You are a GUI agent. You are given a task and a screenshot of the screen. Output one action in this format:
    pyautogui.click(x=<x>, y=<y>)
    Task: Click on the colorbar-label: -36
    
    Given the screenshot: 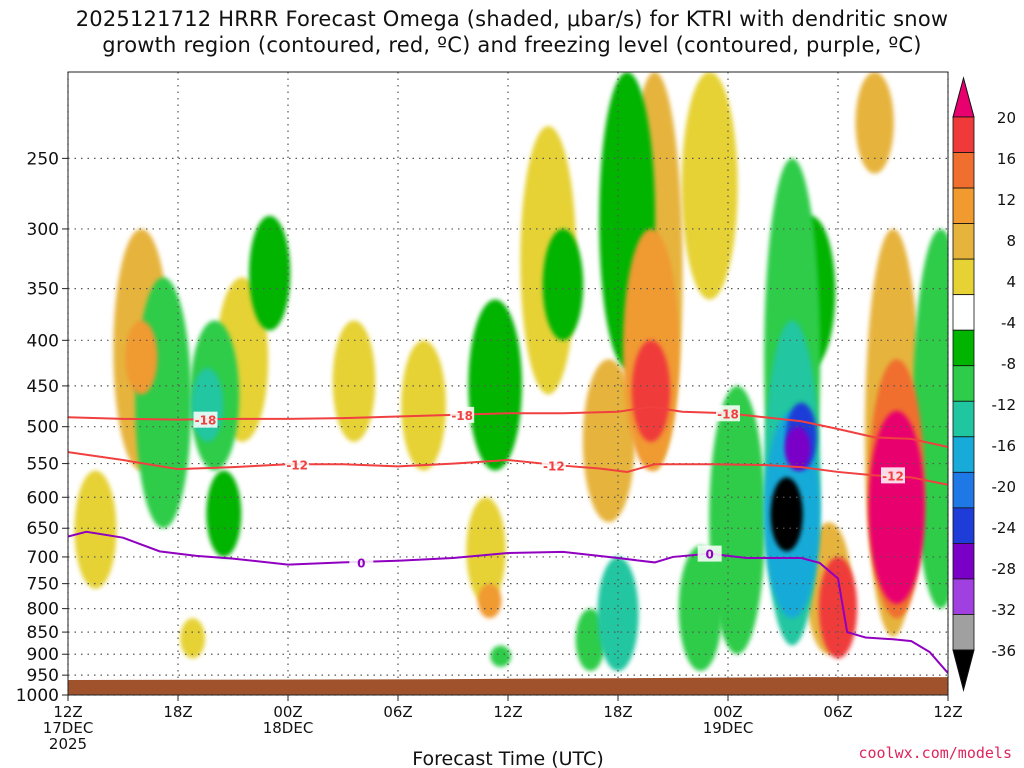 What is the action you would take?
    pyautogui.click(x=1004, y=651)
    